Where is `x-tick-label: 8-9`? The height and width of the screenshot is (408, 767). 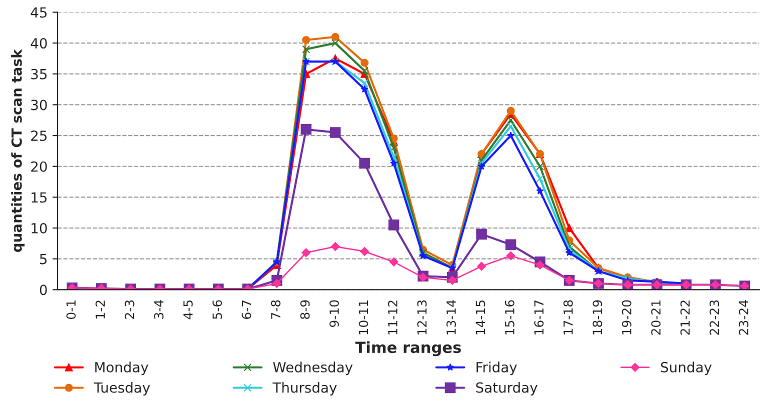 x-tick-label: 8-9 is located at coordinates (305, 309).